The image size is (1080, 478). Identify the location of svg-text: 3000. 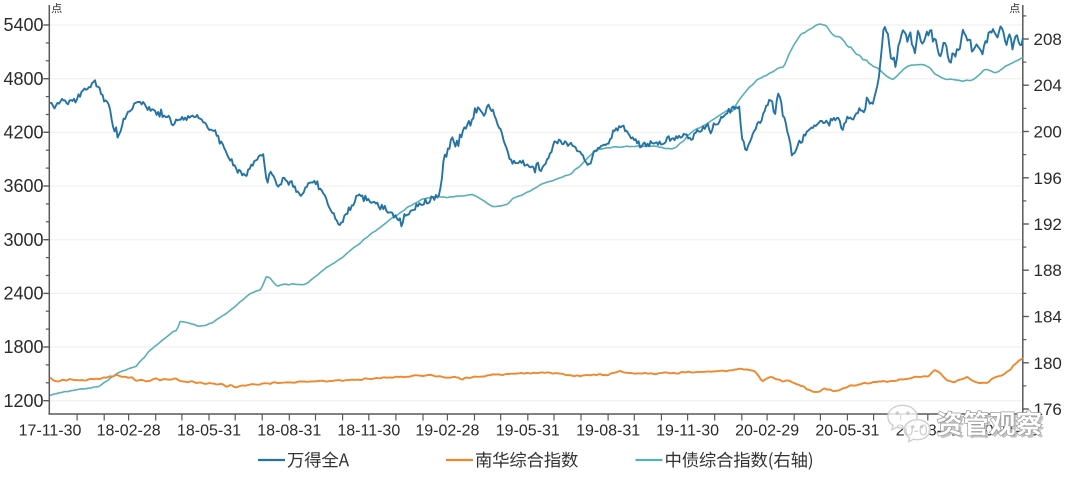
(23, 240).